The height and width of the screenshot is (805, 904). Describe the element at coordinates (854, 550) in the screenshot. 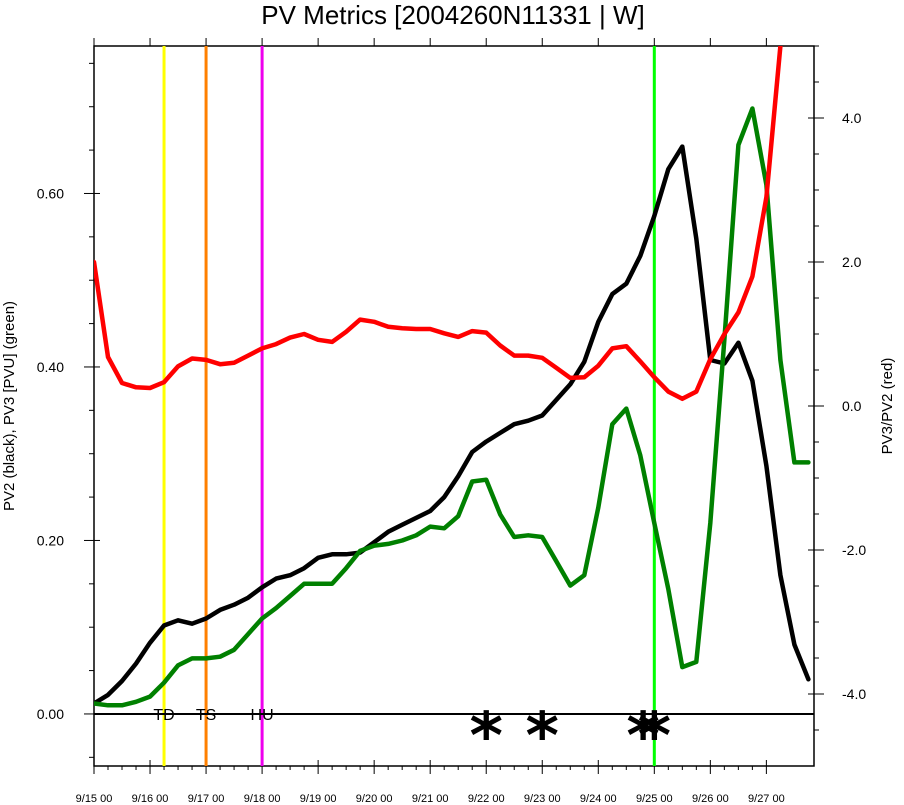

I see `y-right-tick-label: -2.0` at that location.